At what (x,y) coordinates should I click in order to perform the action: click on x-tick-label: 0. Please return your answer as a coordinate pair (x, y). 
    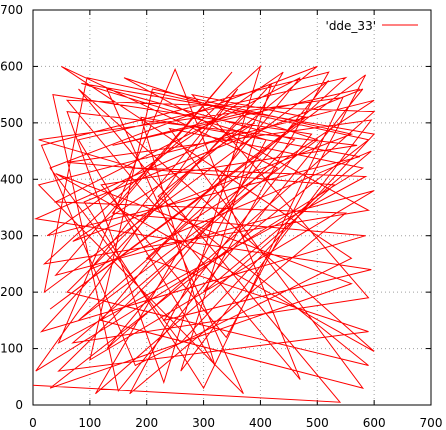
    Looking at the image, I should click on (33, 423).